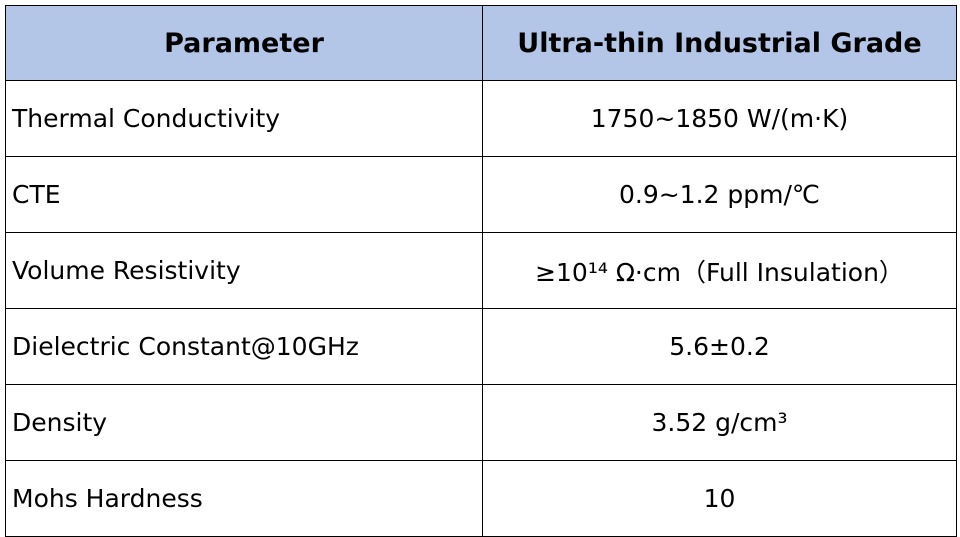 This screenshot has width=960, height=537. I want to click on header-cell: Parameter, so click(244, 43).